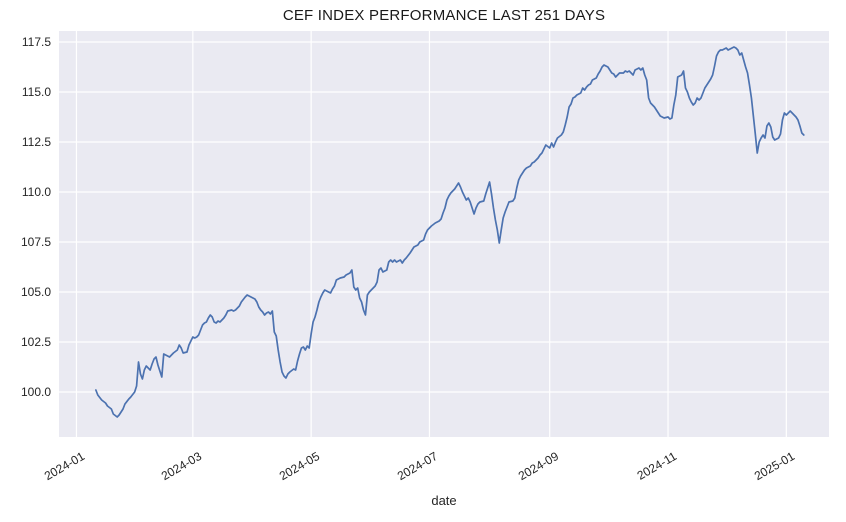 The image size is (846, 522). Describe the element at coordinates (35, 242) in the screenshot. I see `y-tick-label: 107.5` at that location.